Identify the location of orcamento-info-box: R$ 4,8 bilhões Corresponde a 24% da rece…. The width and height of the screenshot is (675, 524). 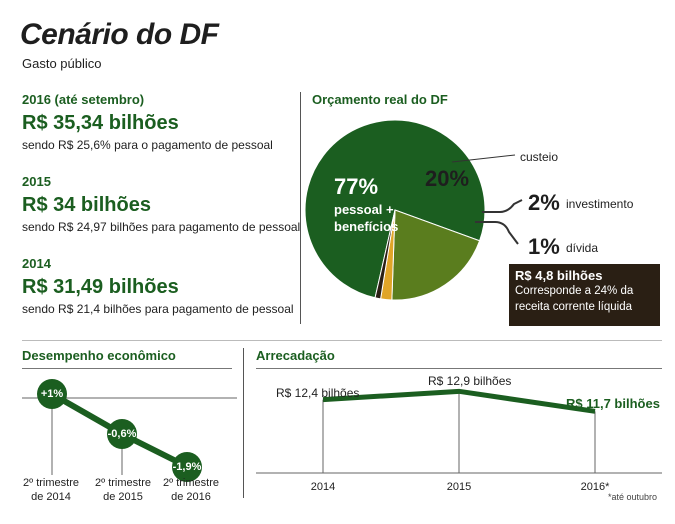
(584, 295).